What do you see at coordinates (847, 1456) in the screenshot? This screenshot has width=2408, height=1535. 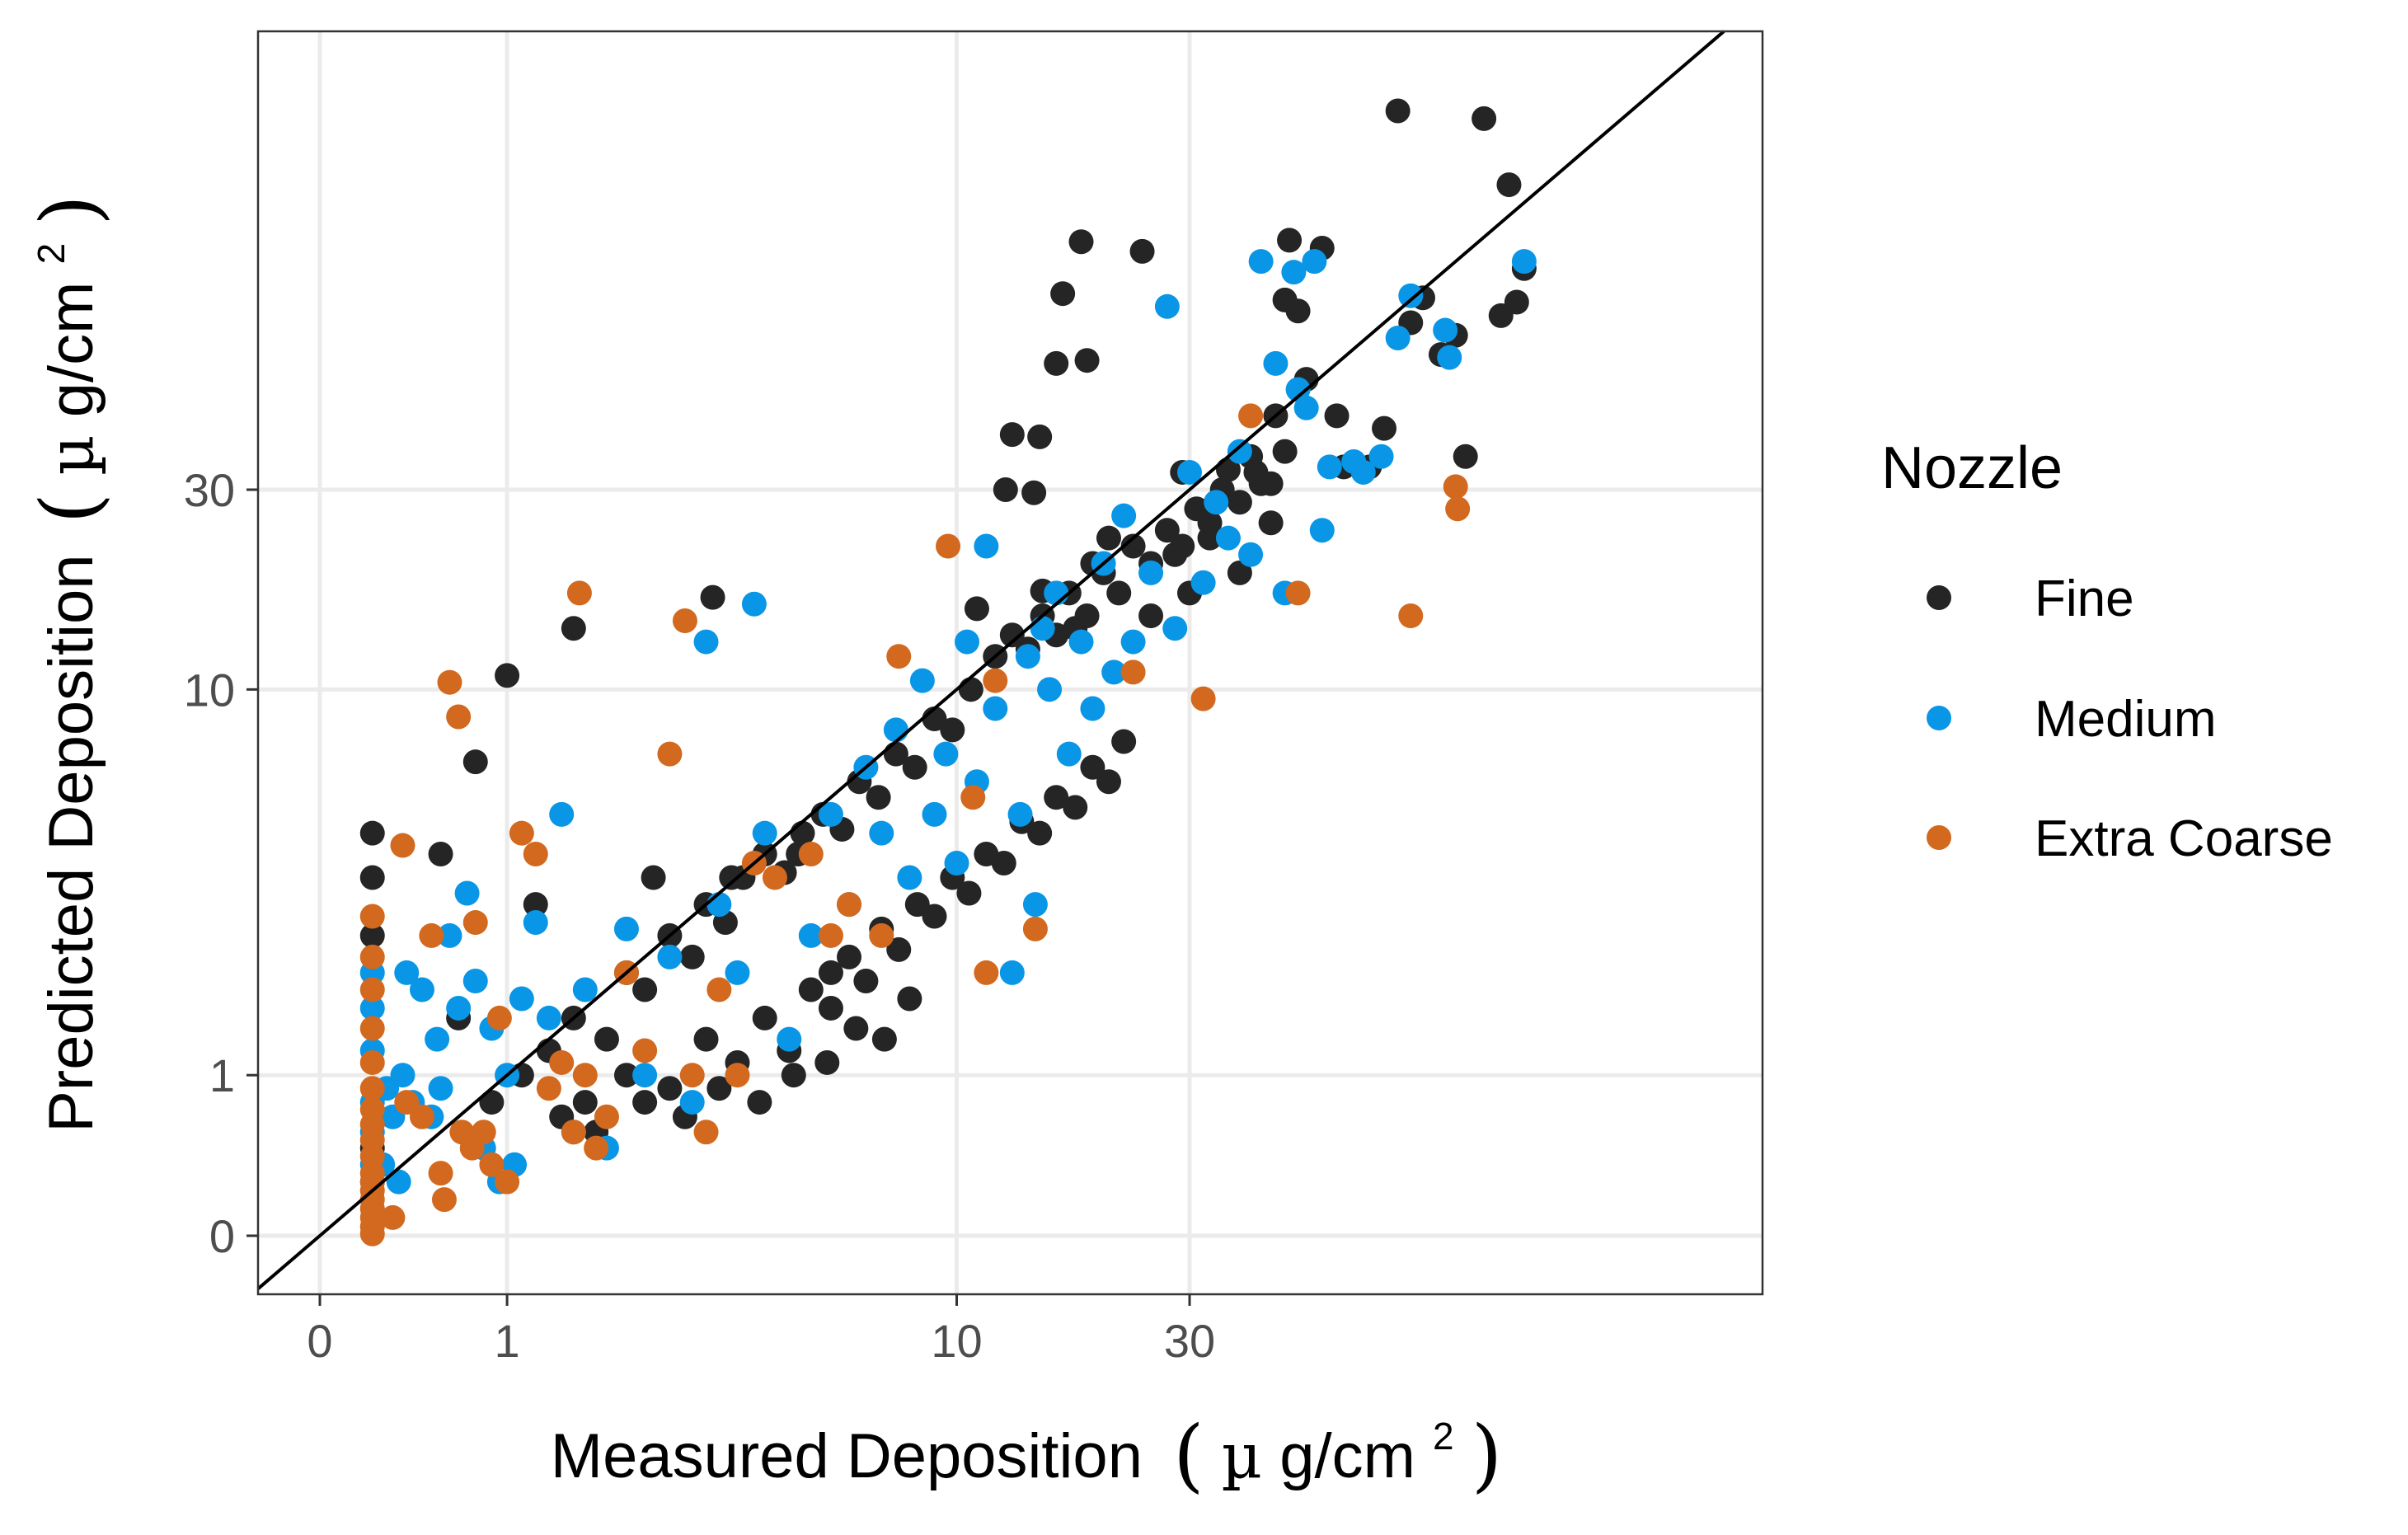 I see `x-axis-title-main: Measured Deposition` at bounding box center [847, 1456].